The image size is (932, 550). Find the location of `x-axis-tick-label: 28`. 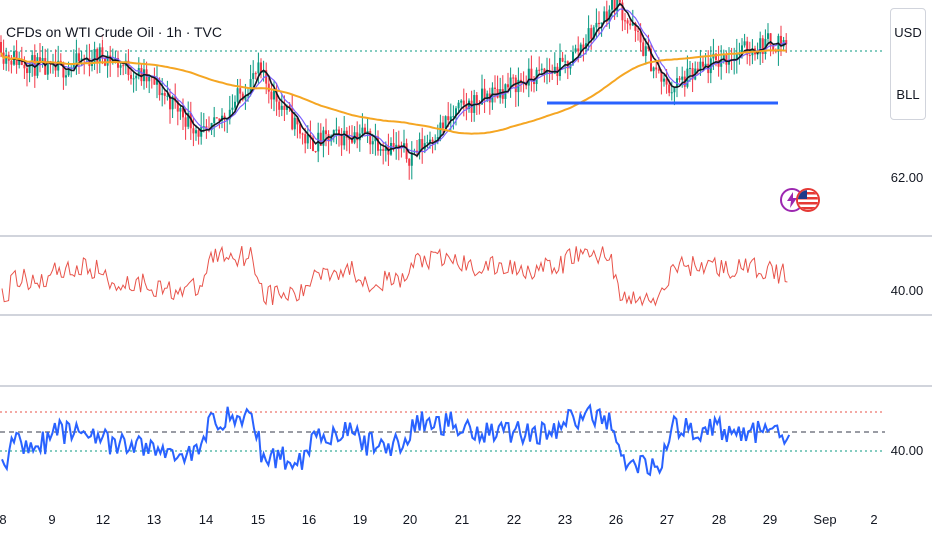

x-axis-tick-label: 28 is located at coordinates (719, 519).